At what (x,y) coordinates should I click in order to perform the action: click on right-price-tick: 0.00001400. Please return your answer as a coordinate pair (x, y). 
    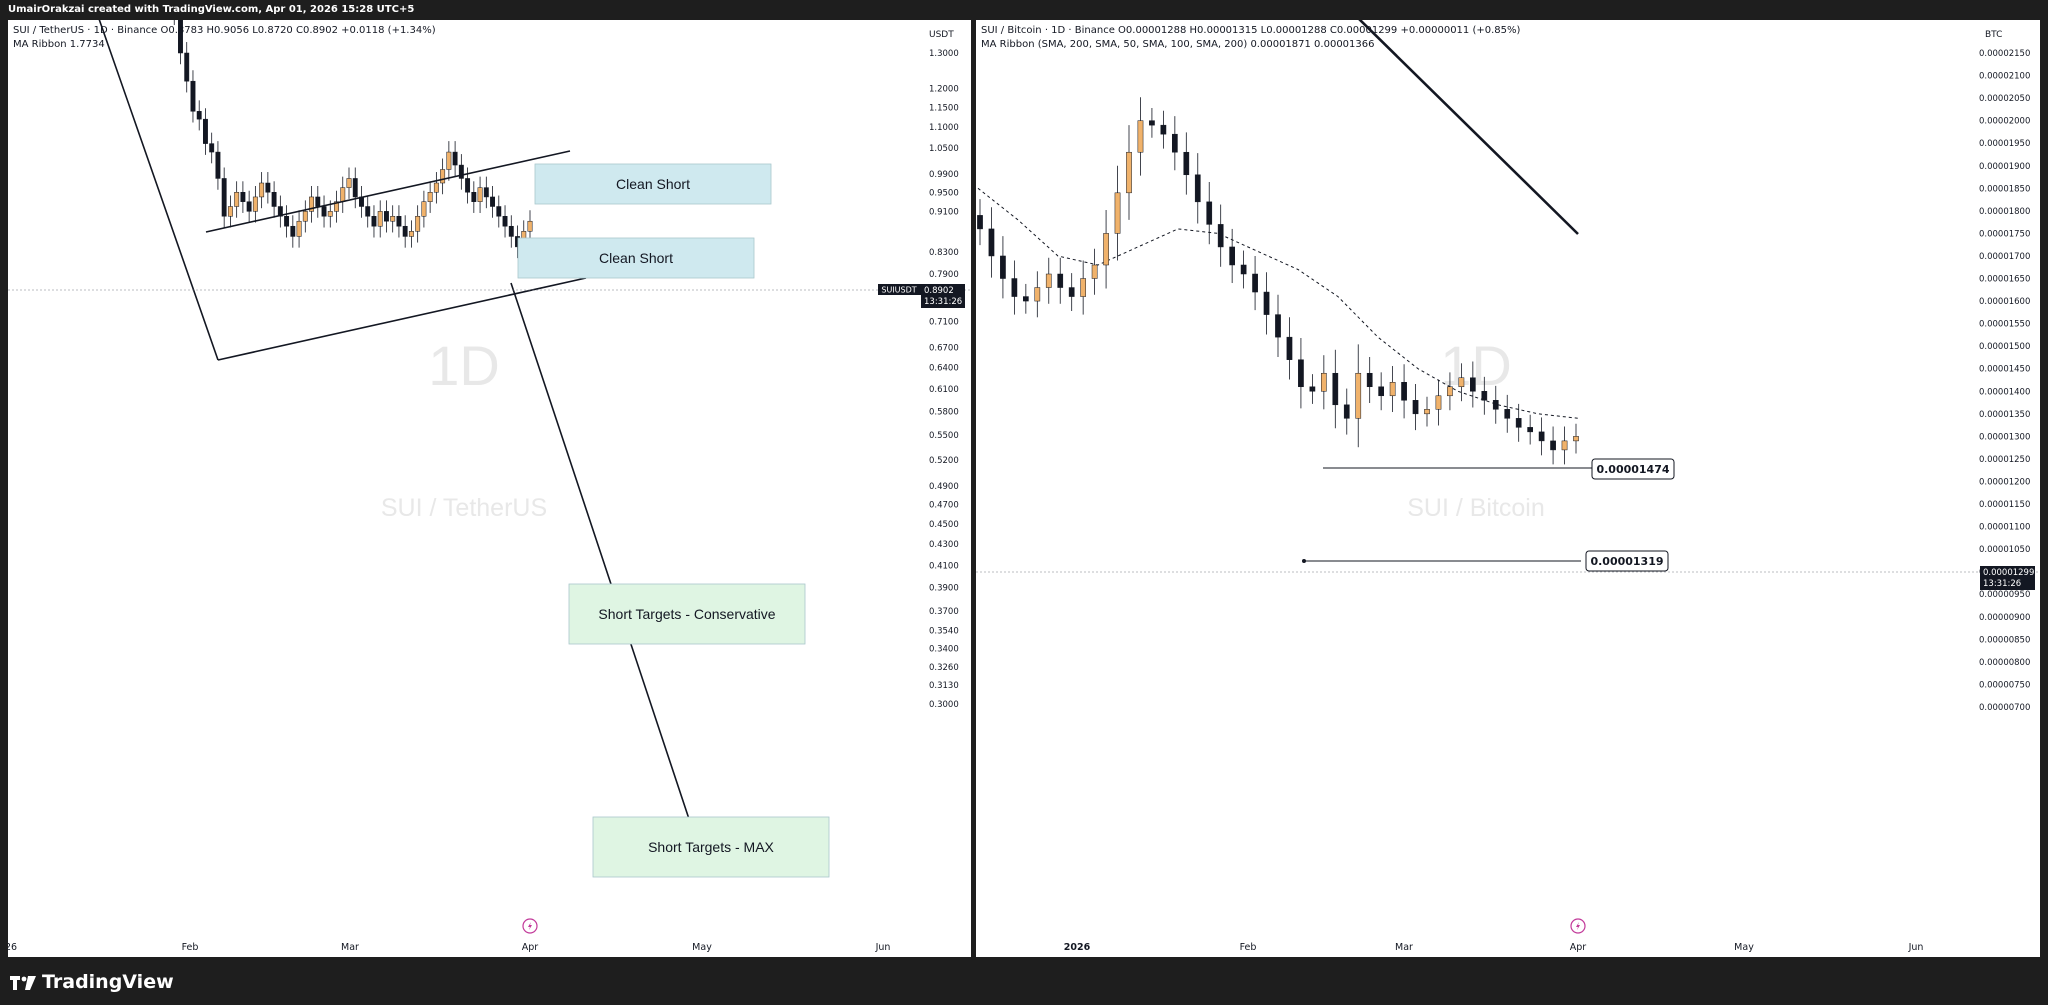
    Looking at the image, I should click on (2004, 392).